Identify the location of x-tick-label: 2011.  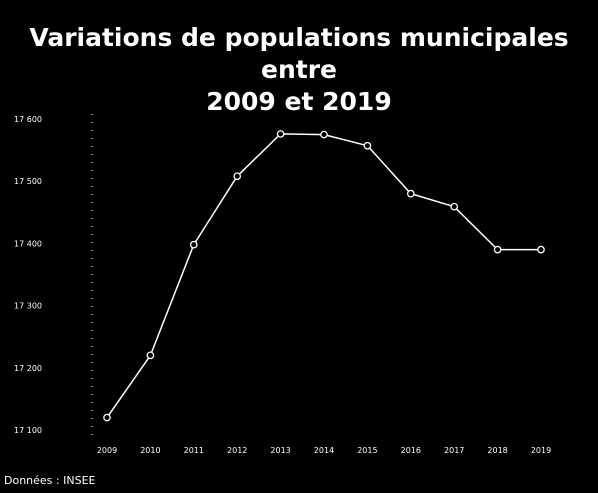
(194, 450).